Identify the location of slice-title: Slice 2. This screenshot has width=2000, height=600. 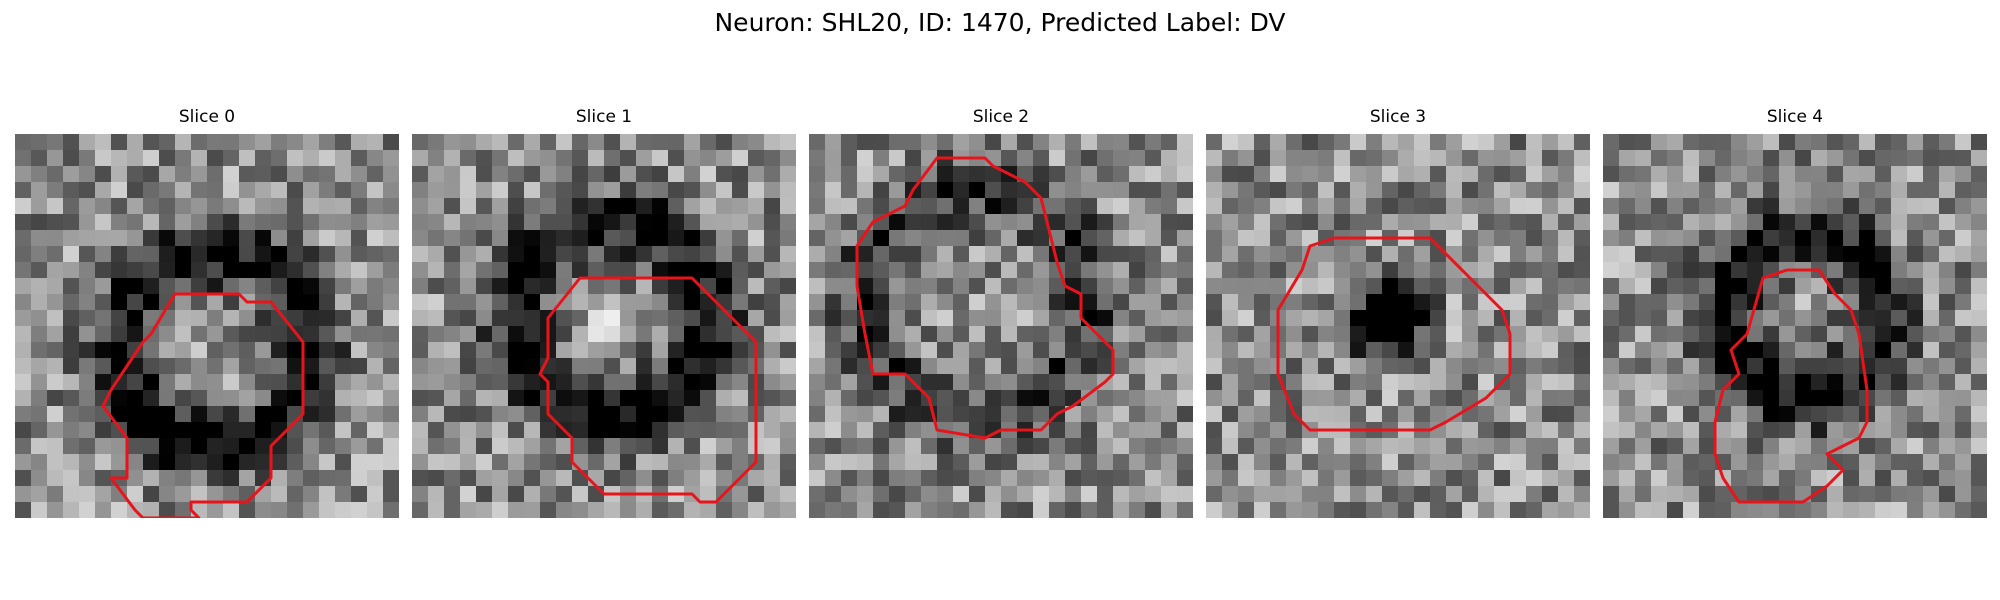
(1001, 117).